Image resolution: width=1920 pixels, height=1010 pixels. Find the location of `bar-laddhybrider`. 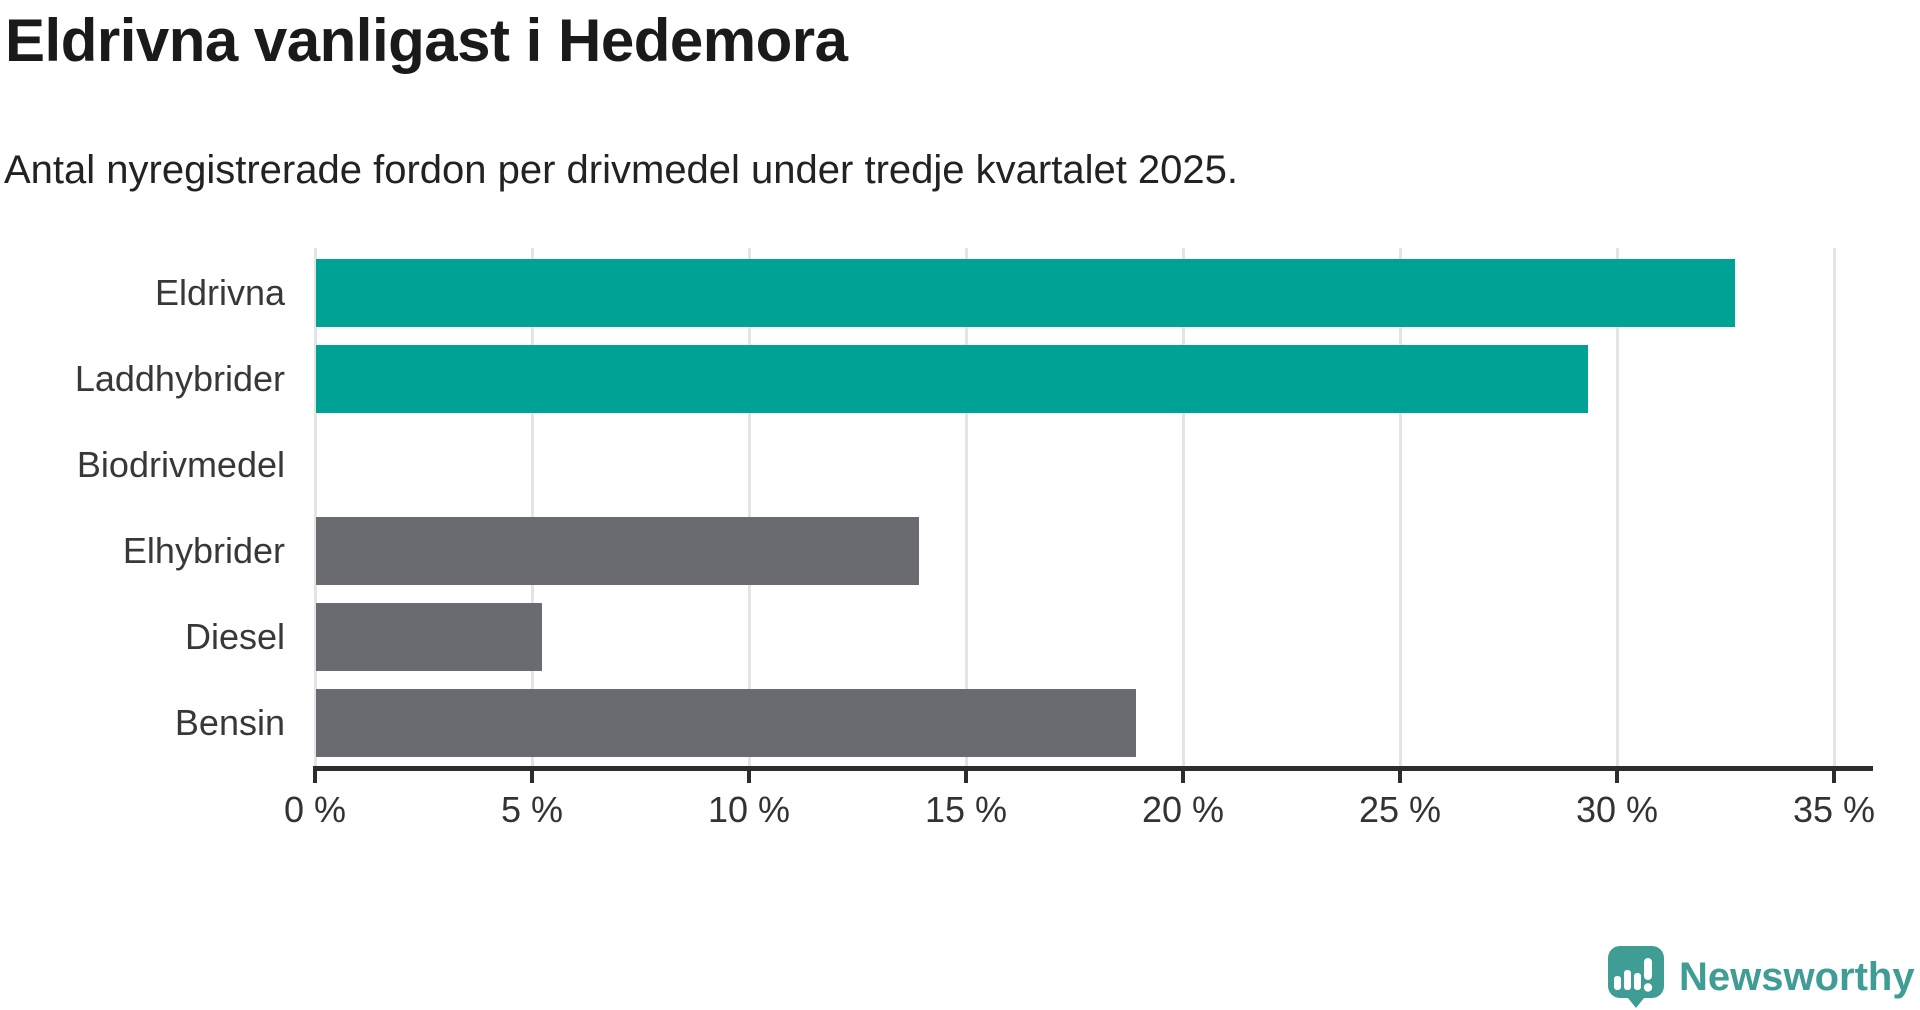

bar-laddhybrider is located at coordinates (952, 379).